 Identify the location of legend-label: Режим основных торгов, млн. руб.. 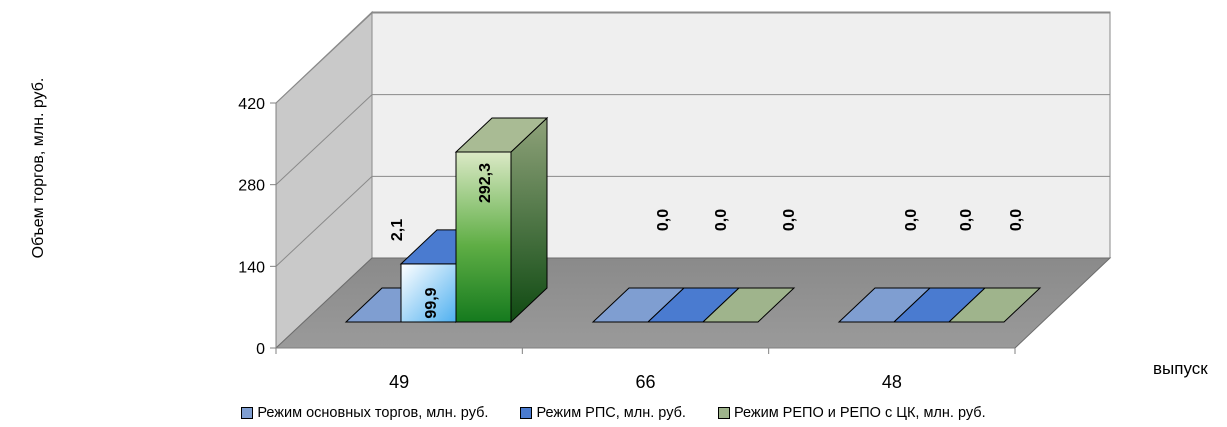
(373, 413).